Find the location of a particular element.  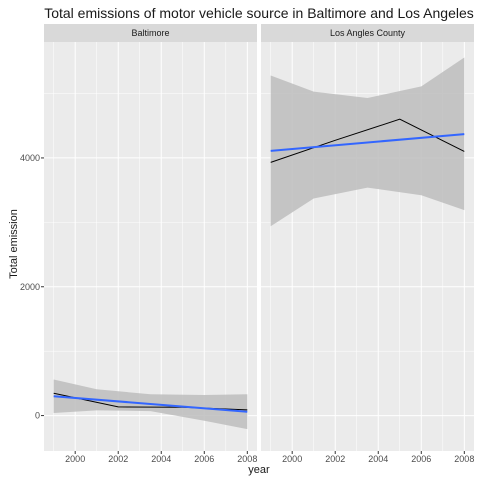

y-tick-label: 0 is located at coordinates (37, 416).